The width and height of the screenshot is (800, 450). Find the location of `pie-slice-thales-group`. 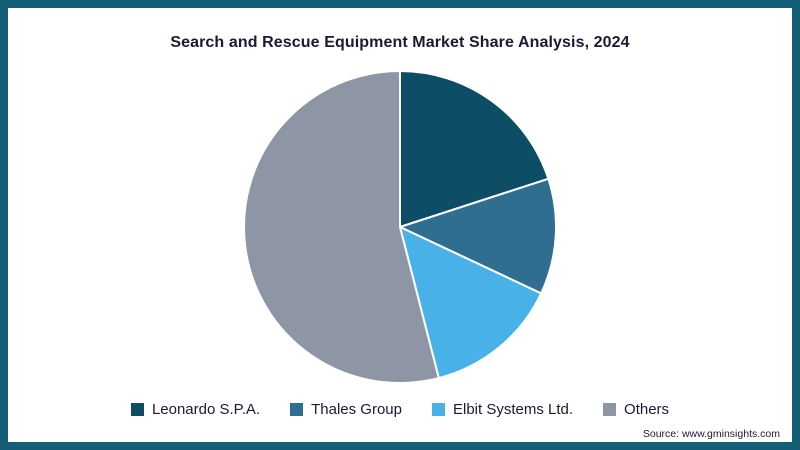

pie-slice-thales-group is located at coordinates (478, 236).